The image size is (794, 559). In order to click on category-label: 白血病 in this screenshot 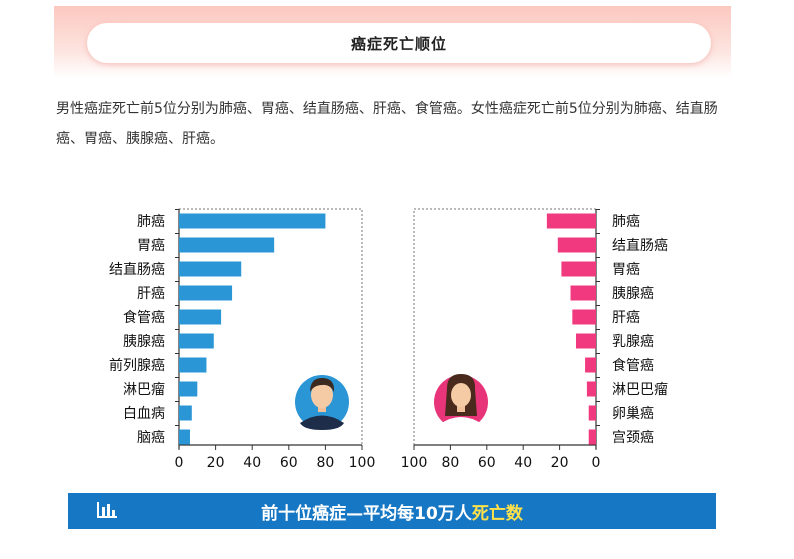, I will do `click(144, 414)`.